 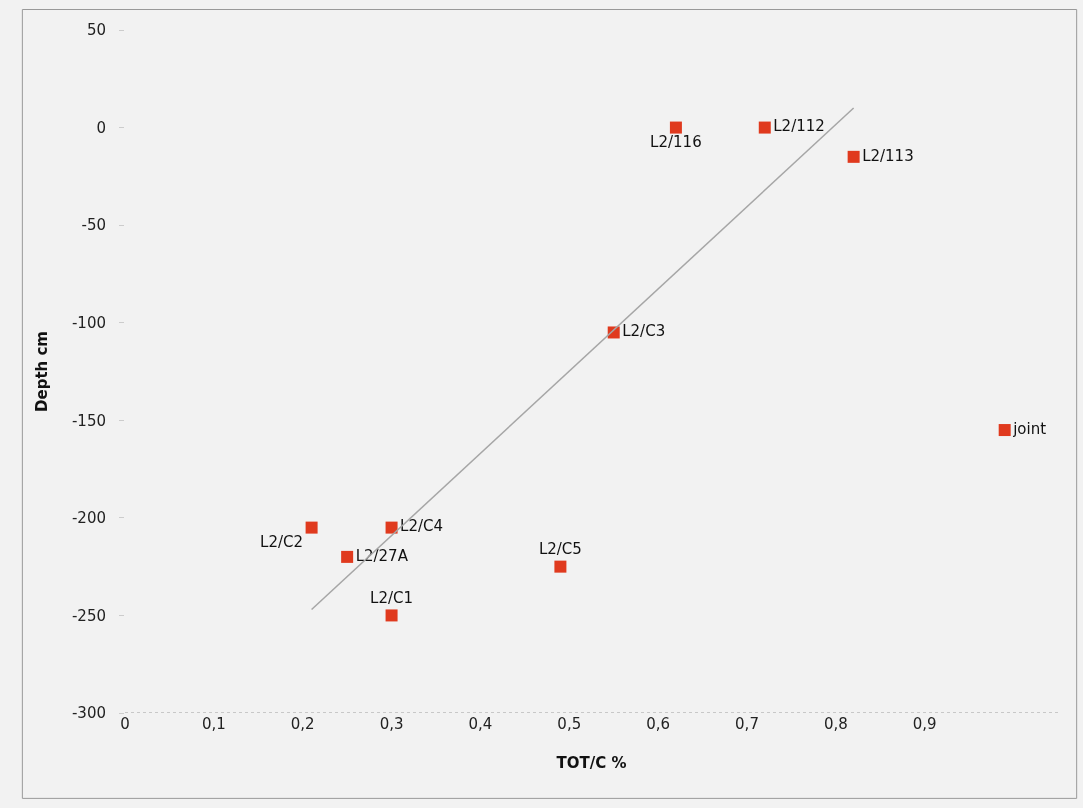 I want to click on y-tick-label: -300, so click(x=88, y=713).